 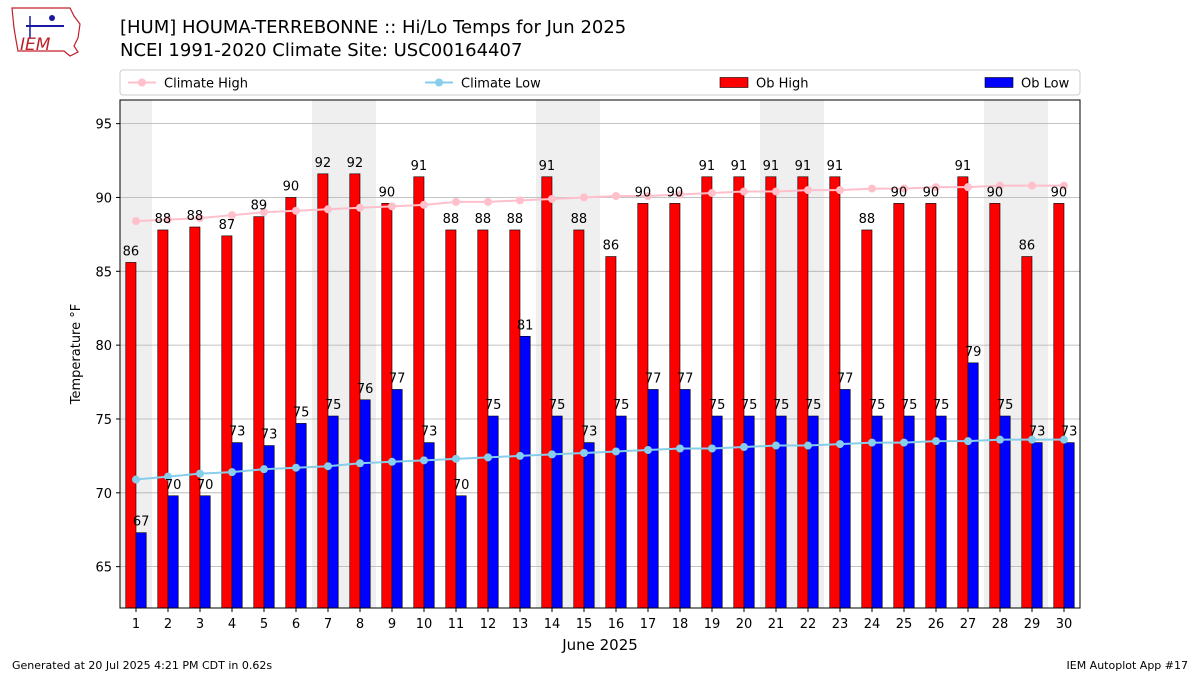 I want to click on x-tick-label: 27, so click(x=968, y=624).